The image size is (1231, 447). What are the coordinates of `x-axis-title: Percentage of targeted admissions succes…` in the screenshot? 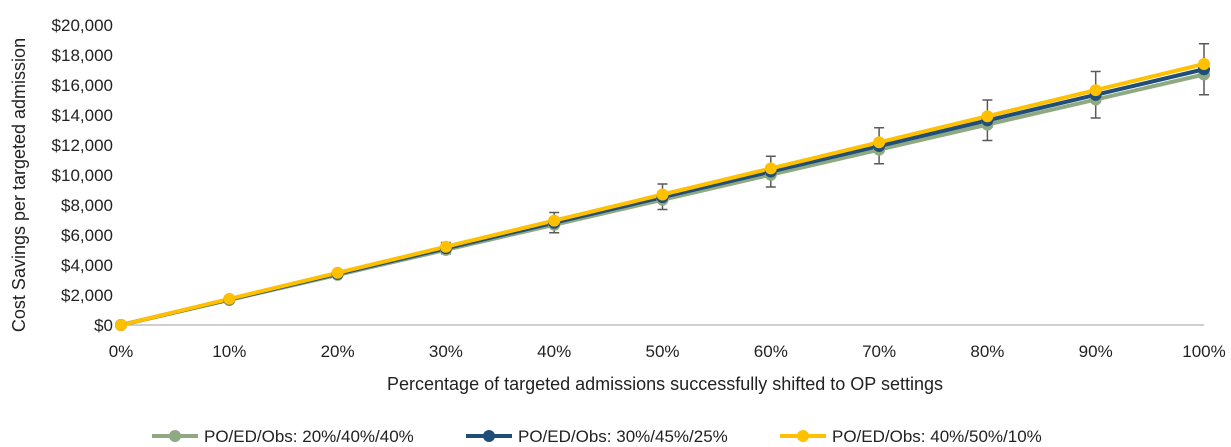 It's located at (665, 384).